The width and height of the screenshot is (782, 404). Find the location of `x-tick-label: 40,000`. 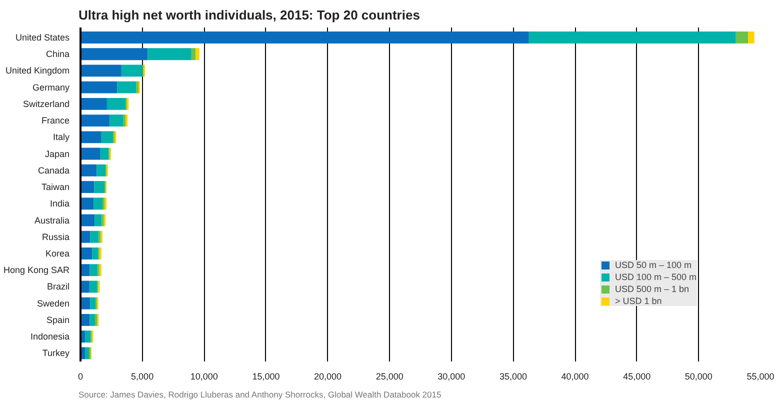

x-tick-label: 40,000 is located at coordinates (575, 377).